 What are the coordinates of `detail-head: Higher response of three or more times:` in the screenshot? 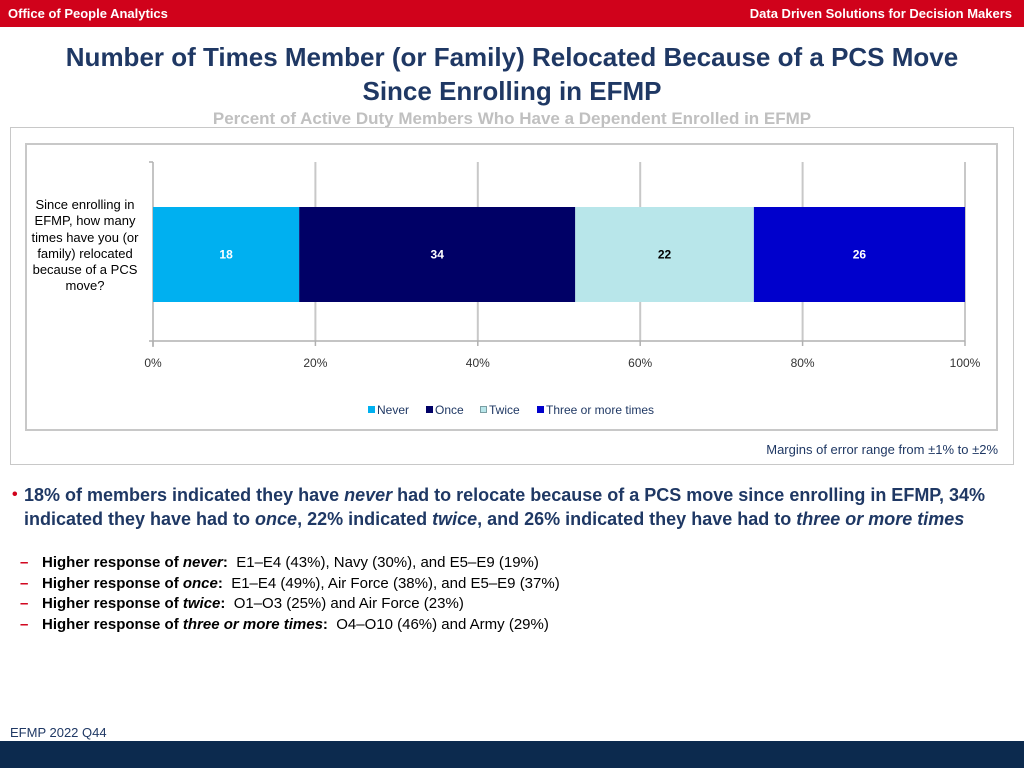 It's located at (185, 624).